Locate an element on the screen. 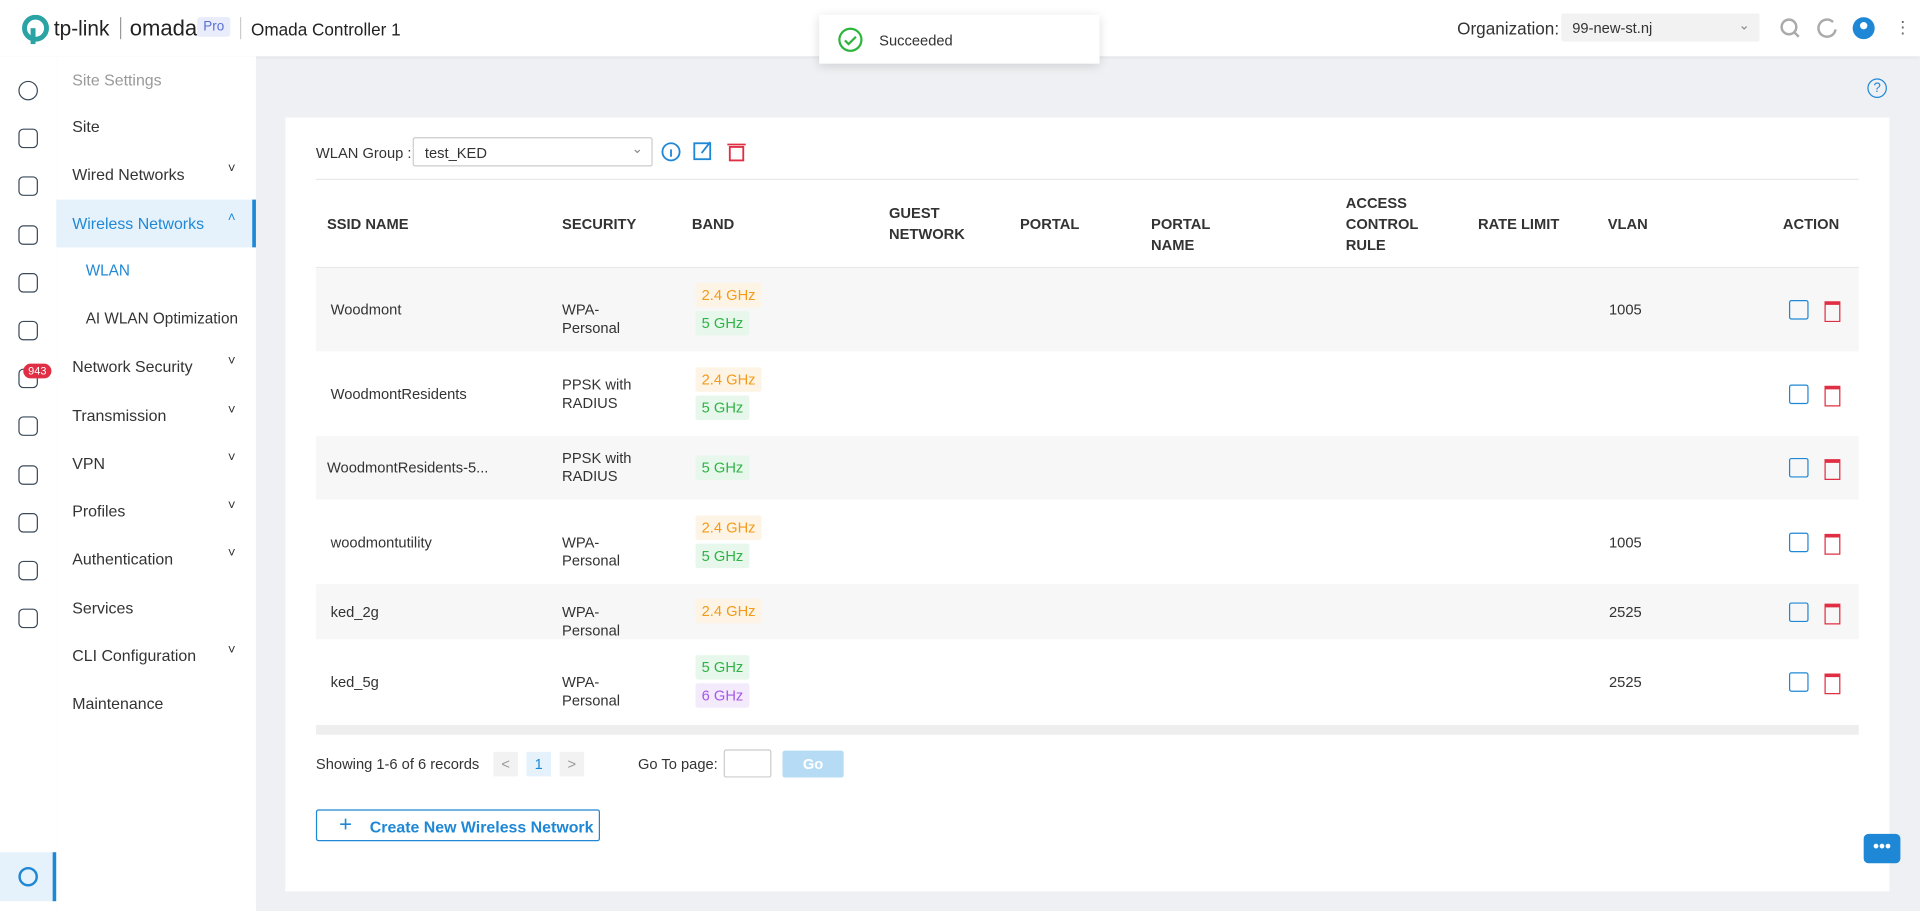  header-icons is located at coordinates (1828, 29).